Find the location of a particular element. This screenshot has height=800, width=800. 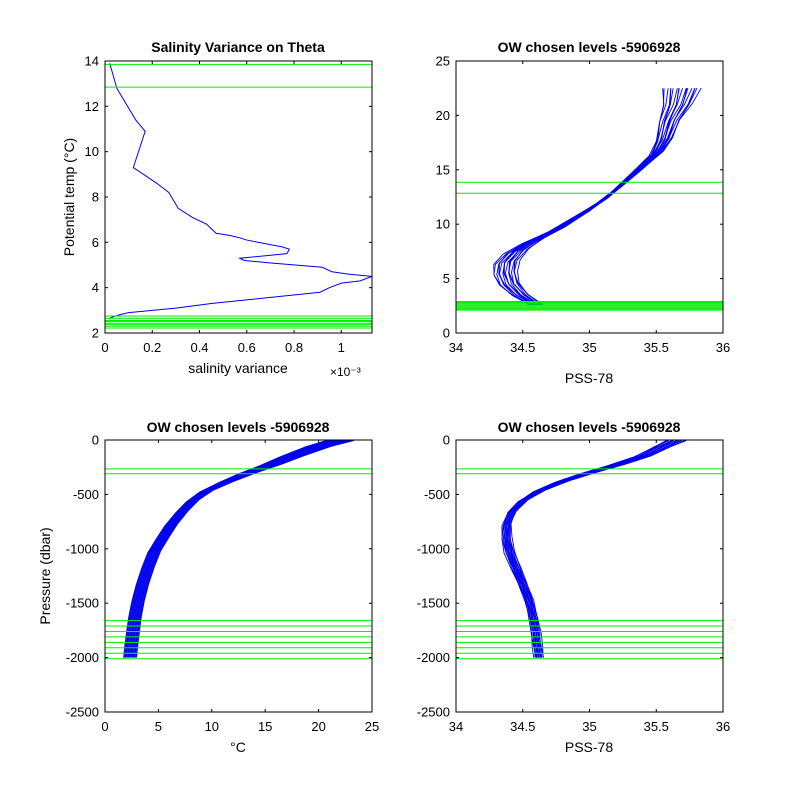

y-axis-label: Potential temp (°C) is located at coordinates (69, 197).